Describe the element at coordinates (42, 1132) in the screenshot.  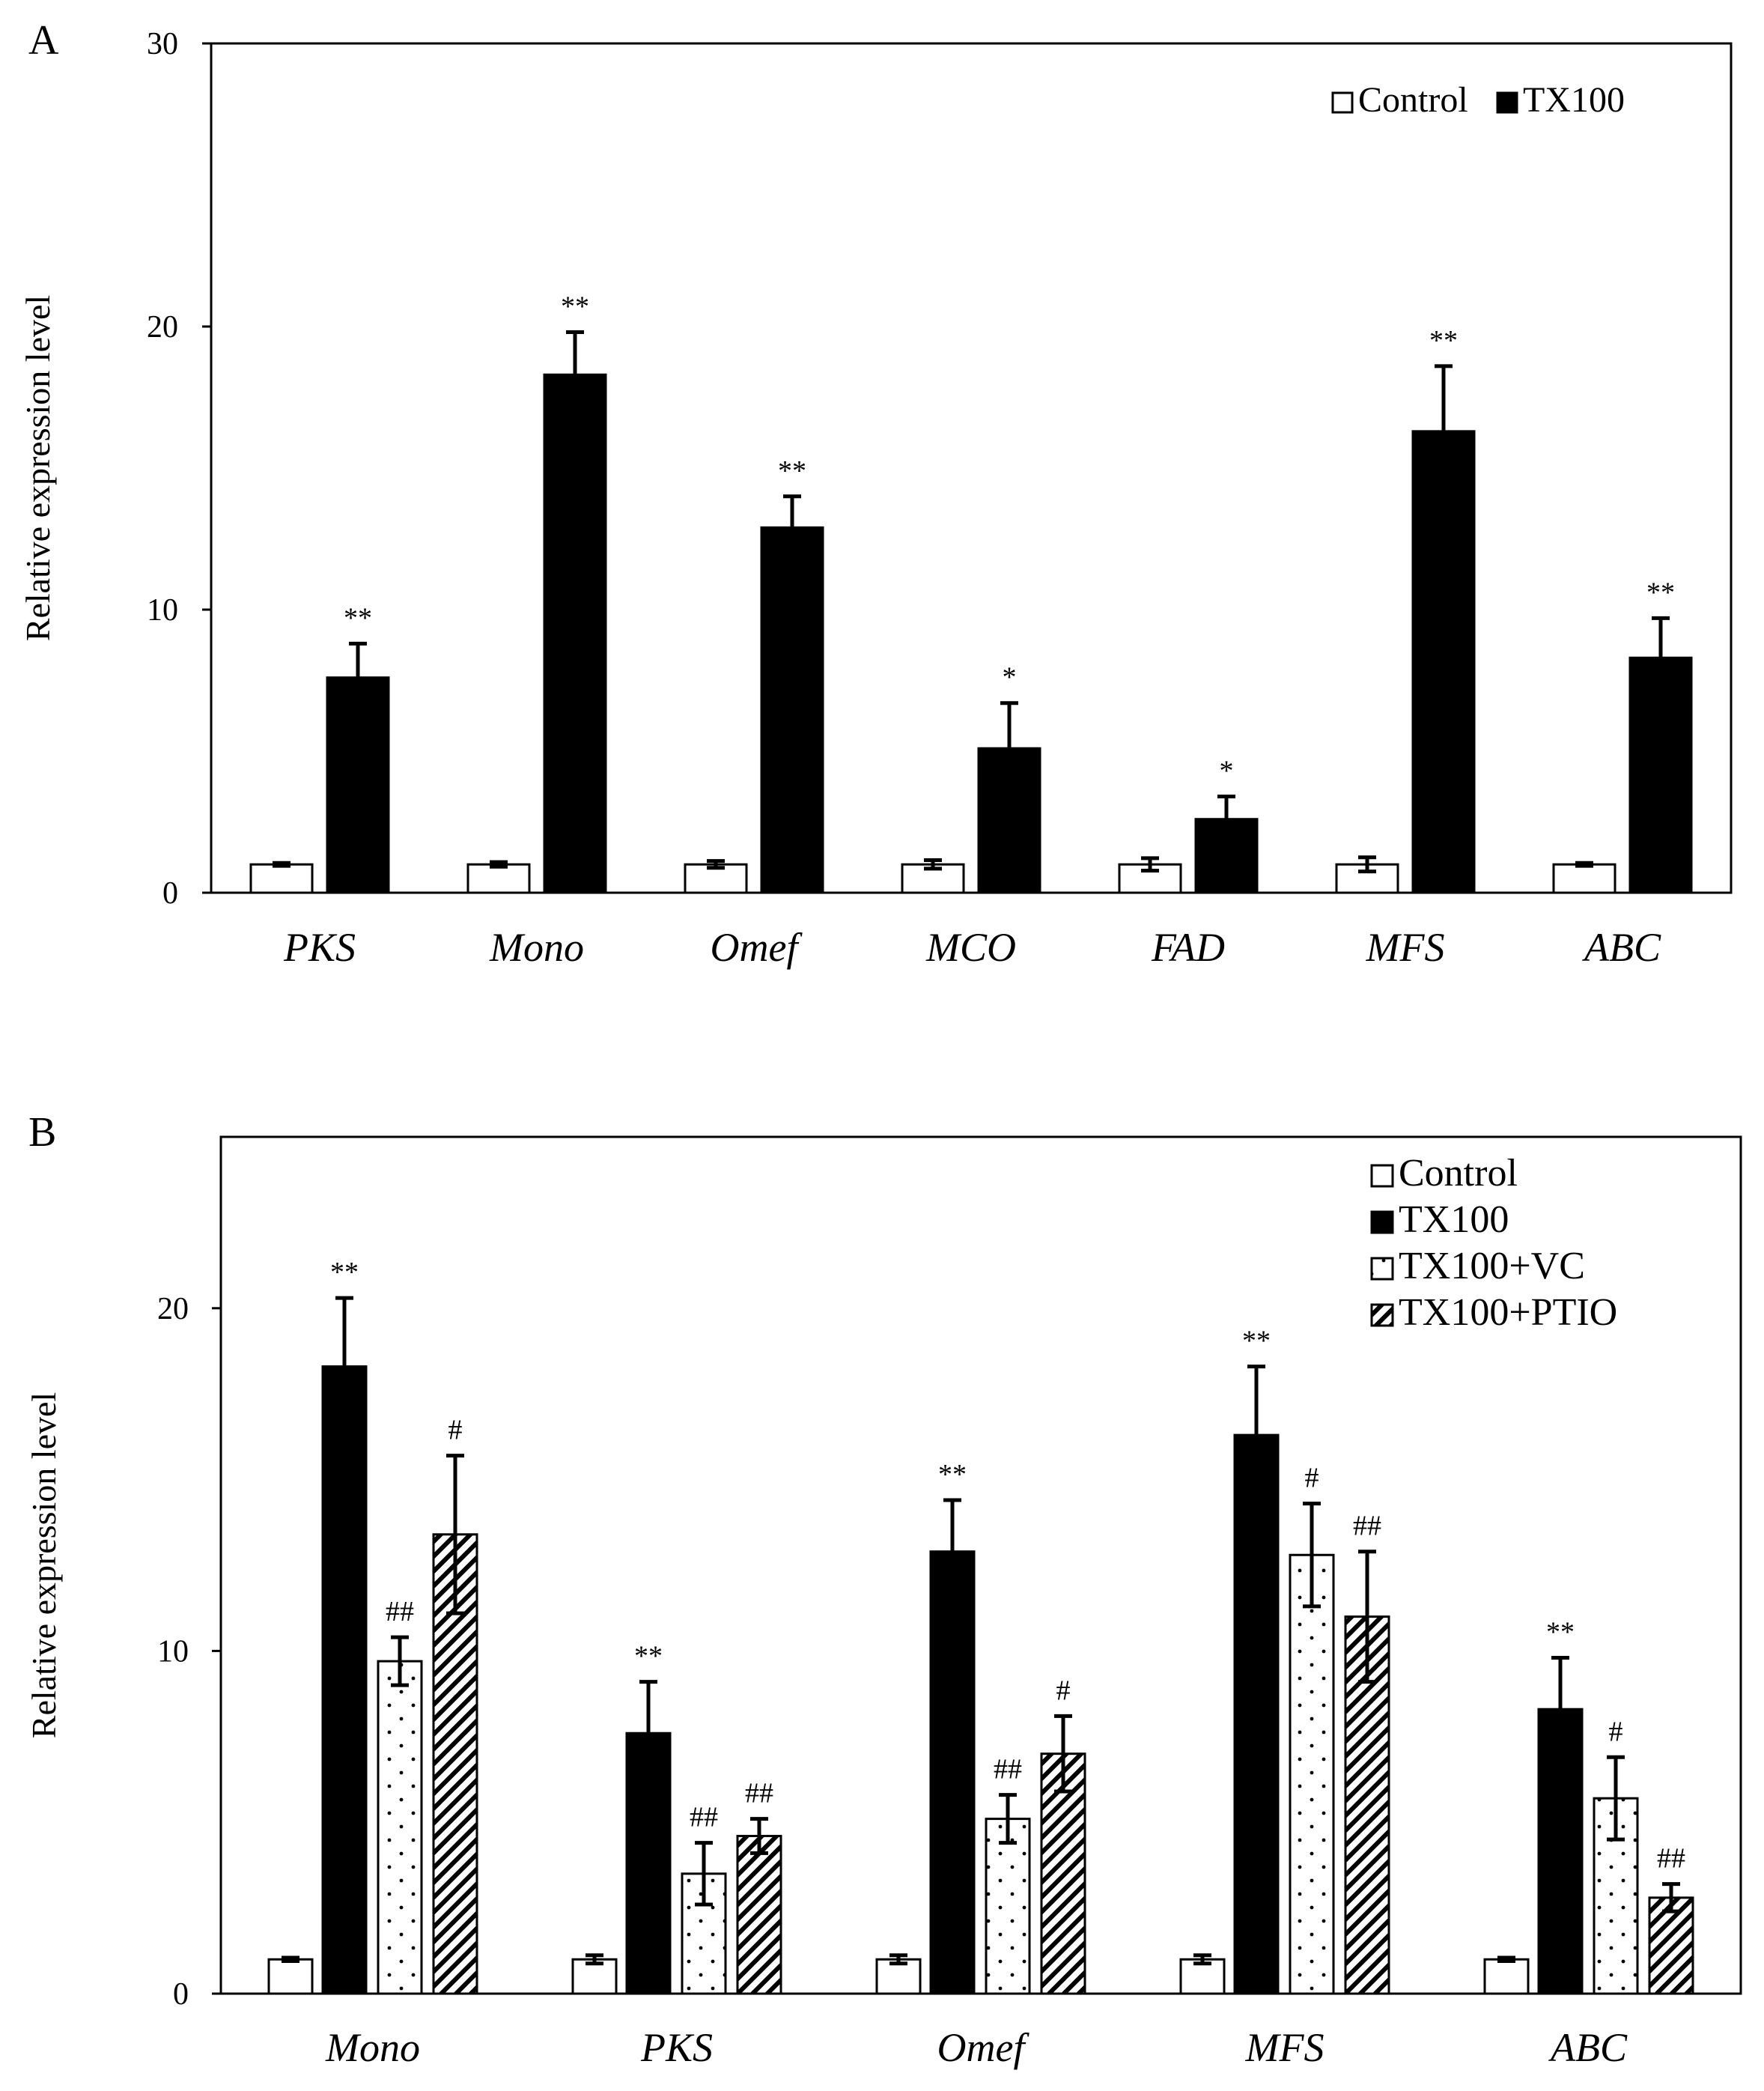
I see `panel-label: B` at that location.